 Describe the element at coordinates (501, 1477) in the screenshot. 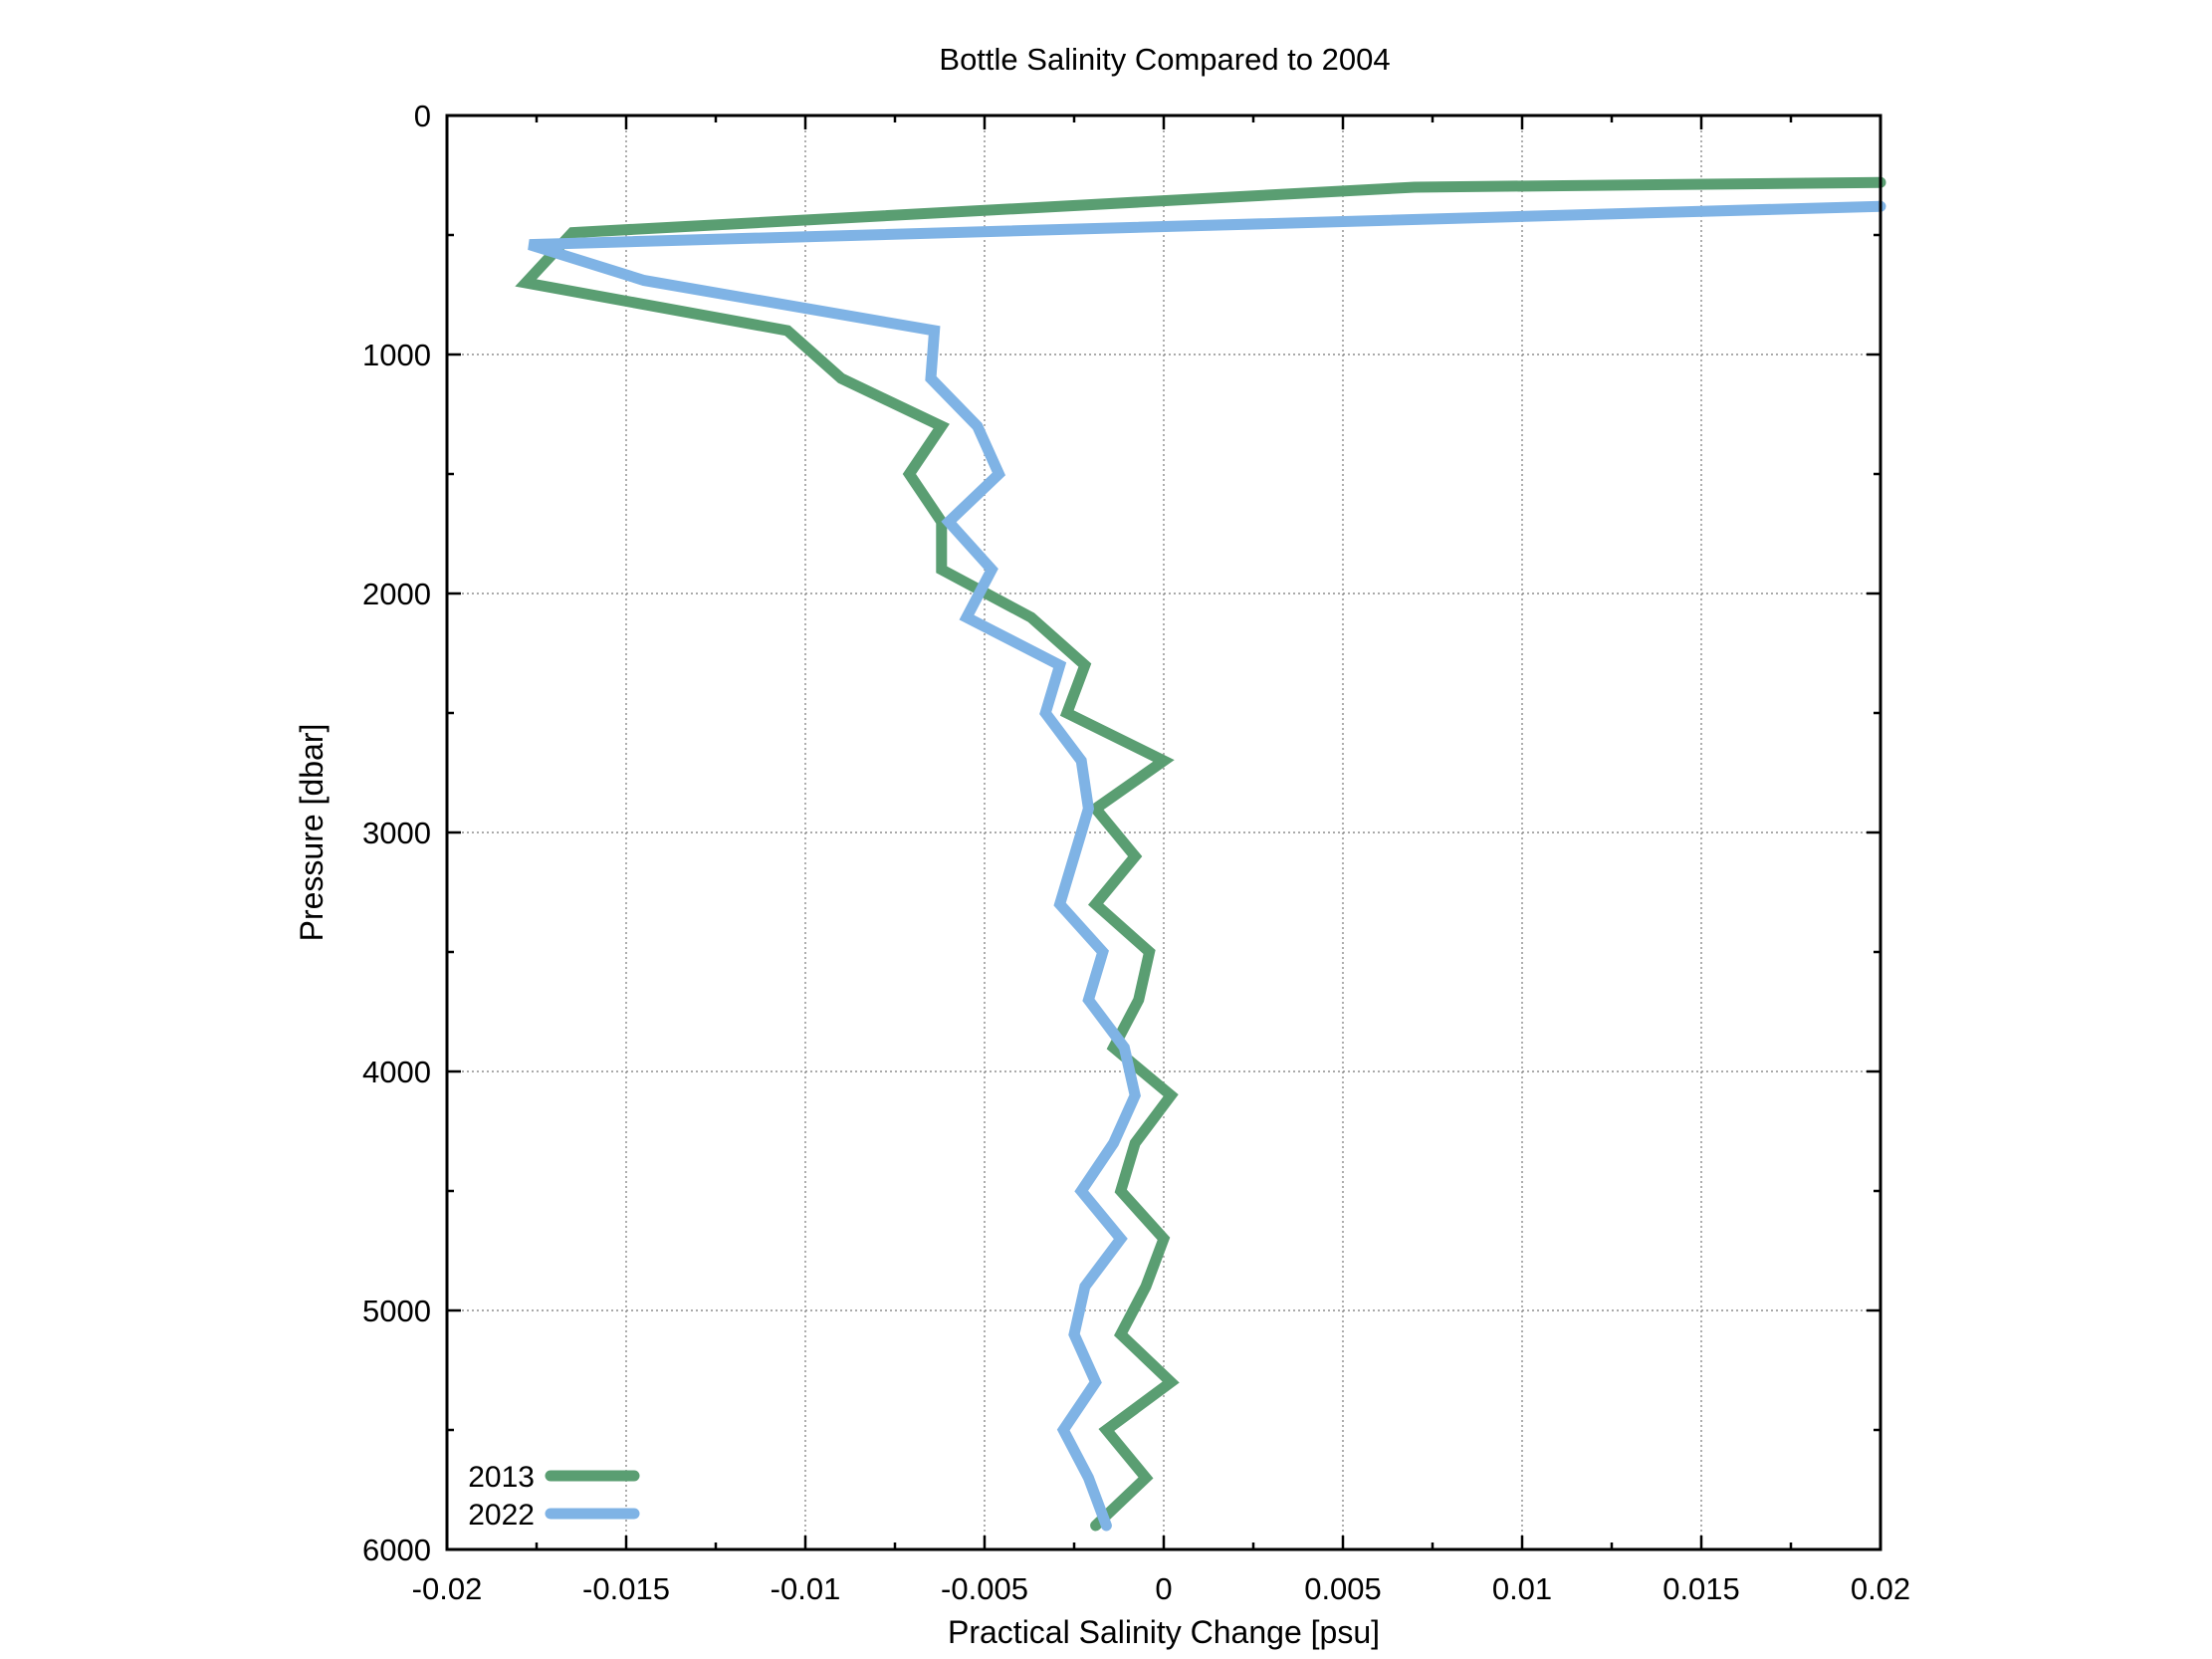

I see `legend-label-2013: 2013` at that location.